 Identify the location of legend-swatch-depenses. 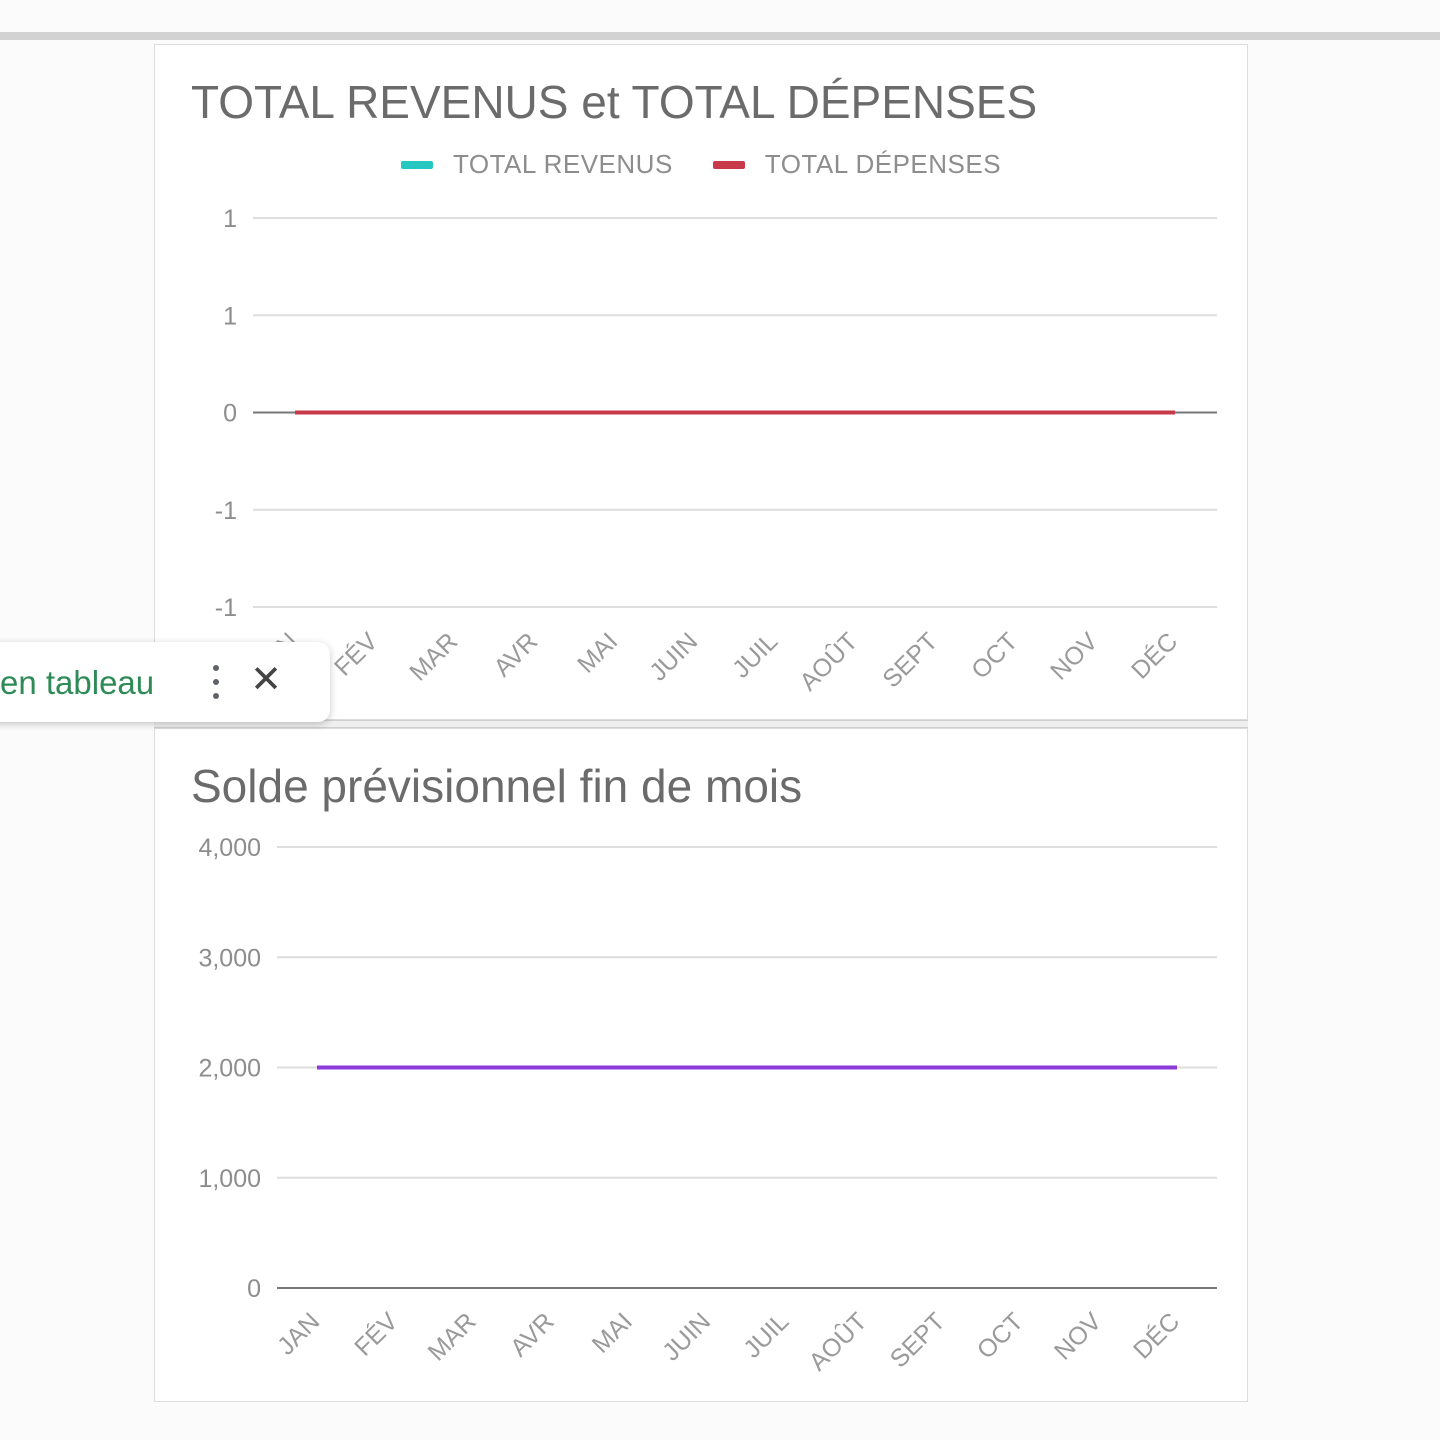
(728, 164).